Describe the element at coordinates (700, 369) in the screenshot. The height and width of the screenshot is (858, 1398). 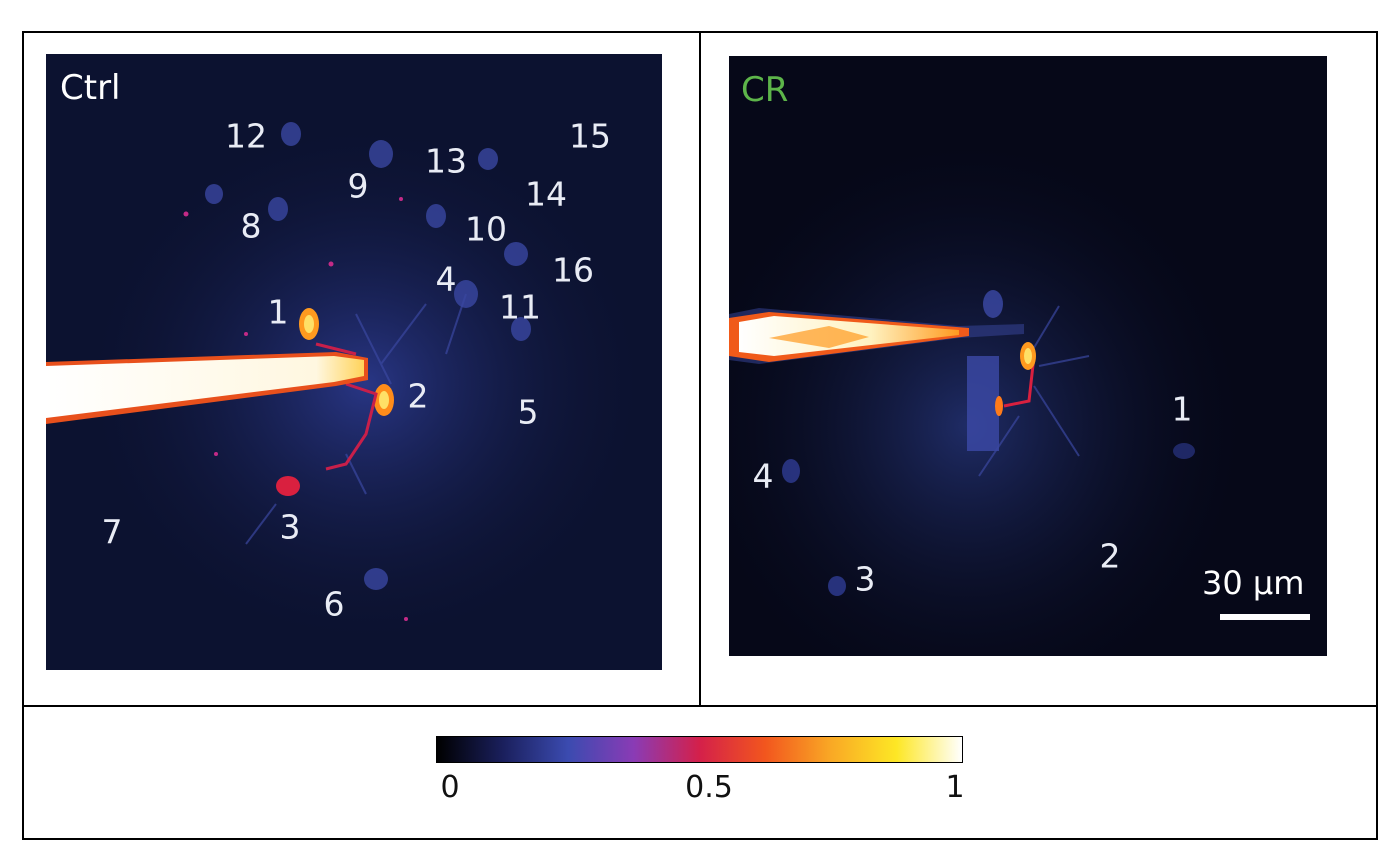
I see `vertical-divider` at that location.